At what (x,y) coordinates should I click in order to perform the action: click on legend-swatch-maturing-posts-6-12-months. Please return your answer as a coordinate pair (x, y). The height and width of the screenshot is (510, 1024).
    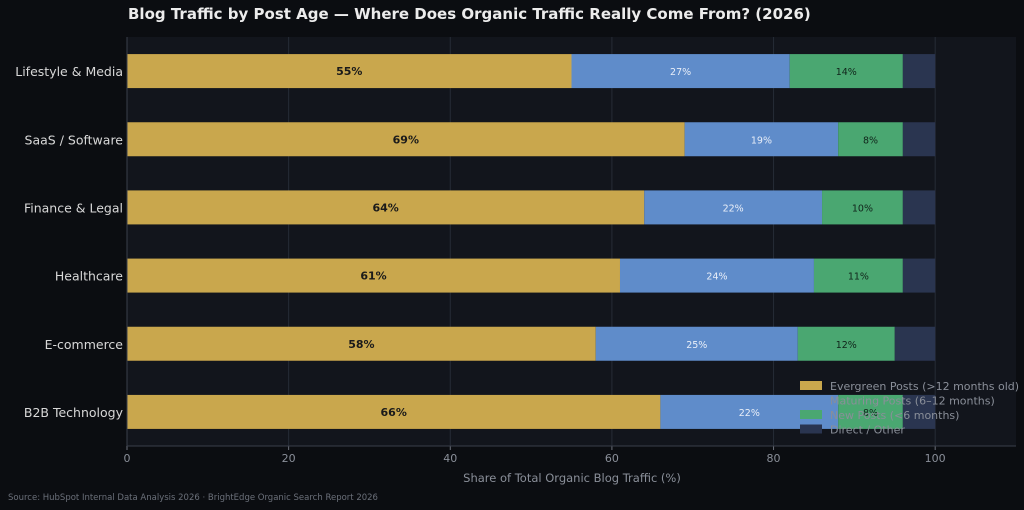
    Looking at the image, I should click on (811, 400).